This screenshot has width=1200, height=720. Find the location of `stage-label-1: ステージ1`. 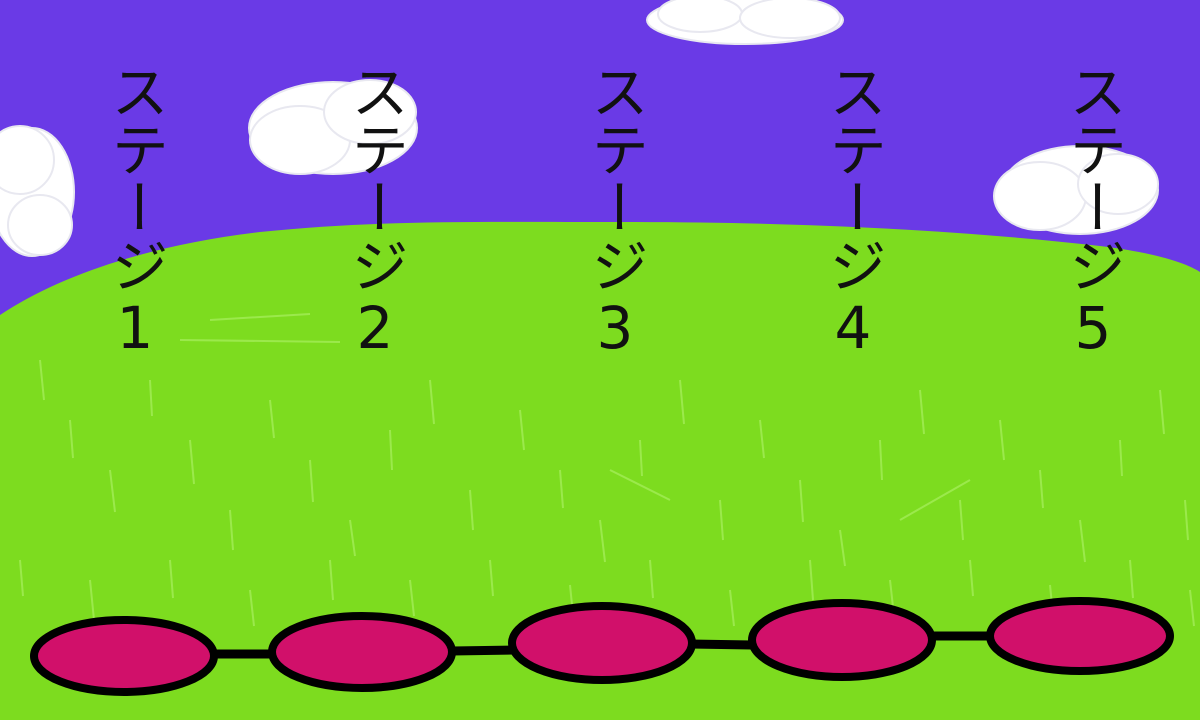

stage-label-1: ステージ1 is located at coordinates (135, 212).